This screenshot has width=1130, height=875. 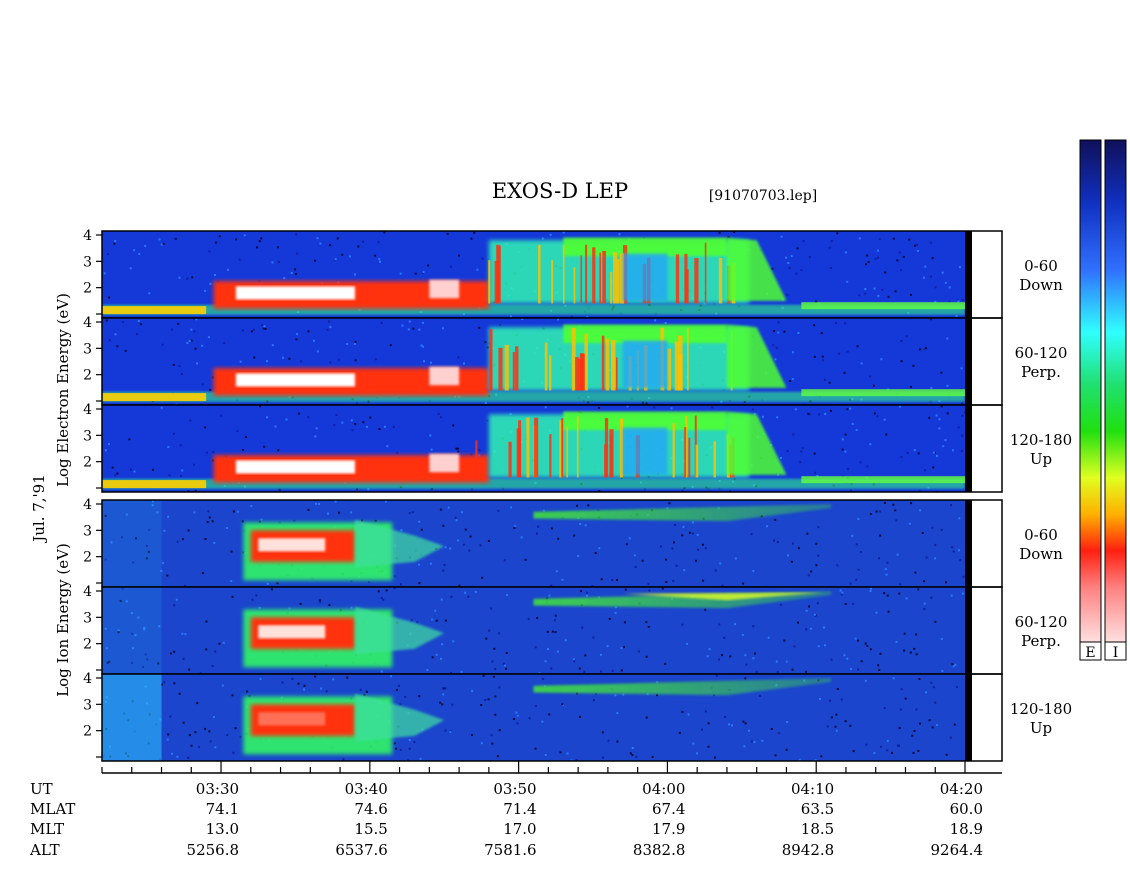 I want to click on chart-title: EXOS-D LEP, so click(x=560, y=191).